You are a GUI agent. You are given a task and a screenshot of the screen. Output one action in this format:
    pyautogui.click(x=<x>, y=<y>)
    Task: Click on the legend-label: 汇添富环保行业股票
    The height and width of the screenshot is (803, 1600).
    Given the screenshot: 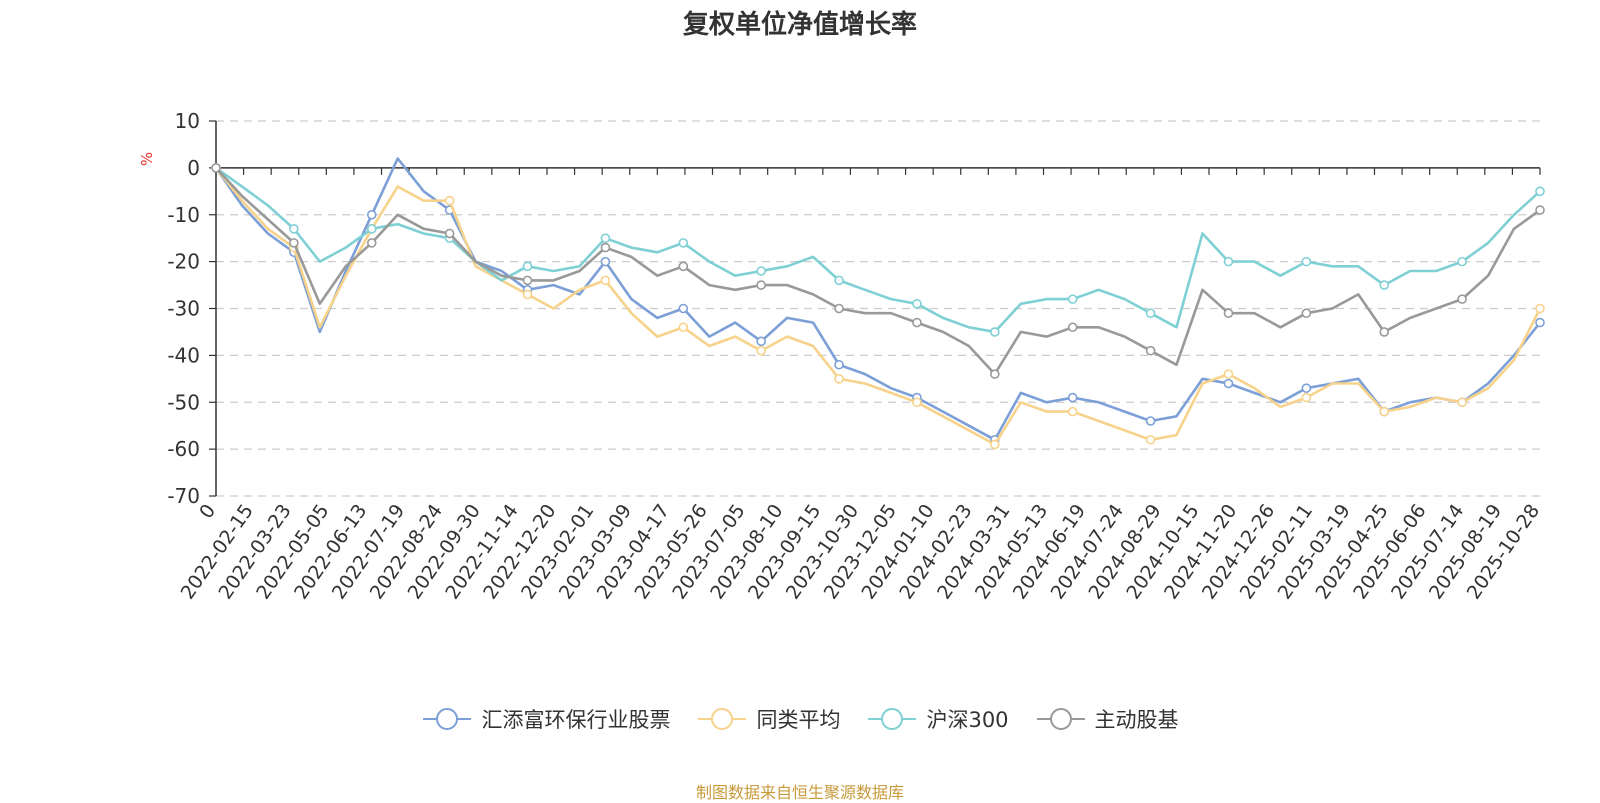 What is the action you would take?
    pyautogui.click(x=576, y=720)
    